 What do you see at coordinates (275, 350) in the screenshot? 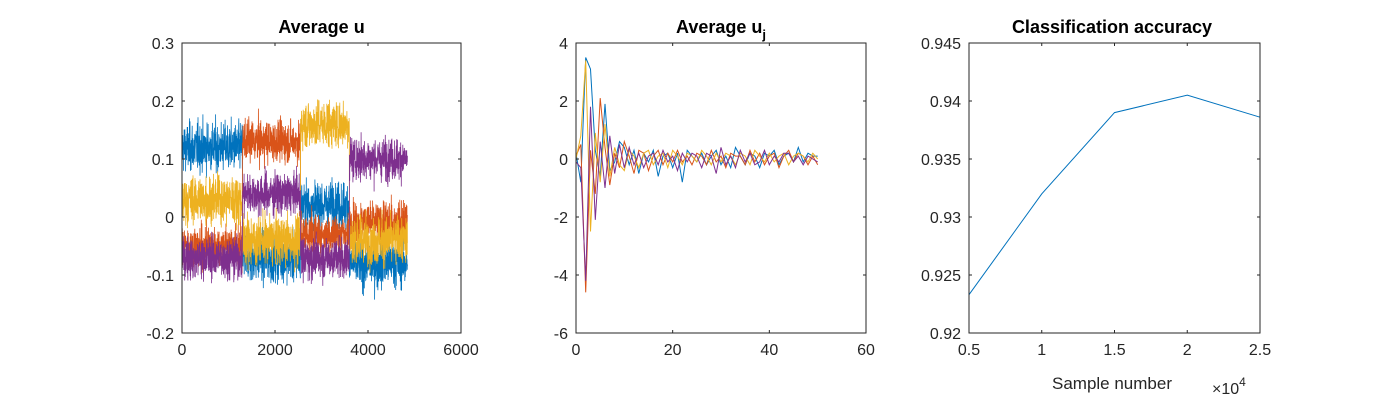
I see `average-u-x-tick-label: 2000` at bounding box center [275, 350].